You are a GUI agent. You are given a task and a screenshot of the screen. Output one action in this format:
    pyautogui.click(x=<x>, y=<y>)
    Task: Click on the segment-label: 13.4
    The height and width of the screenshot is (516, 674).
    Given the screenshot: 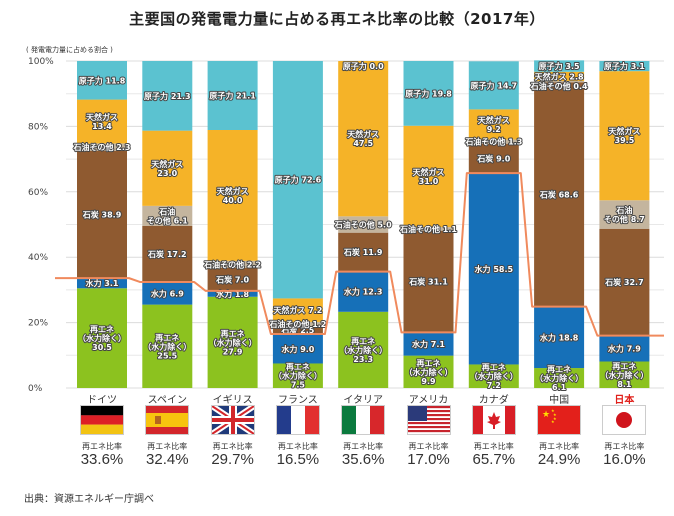 What is the action you would take?
    pyautogui.click(x=102, y=126)
    